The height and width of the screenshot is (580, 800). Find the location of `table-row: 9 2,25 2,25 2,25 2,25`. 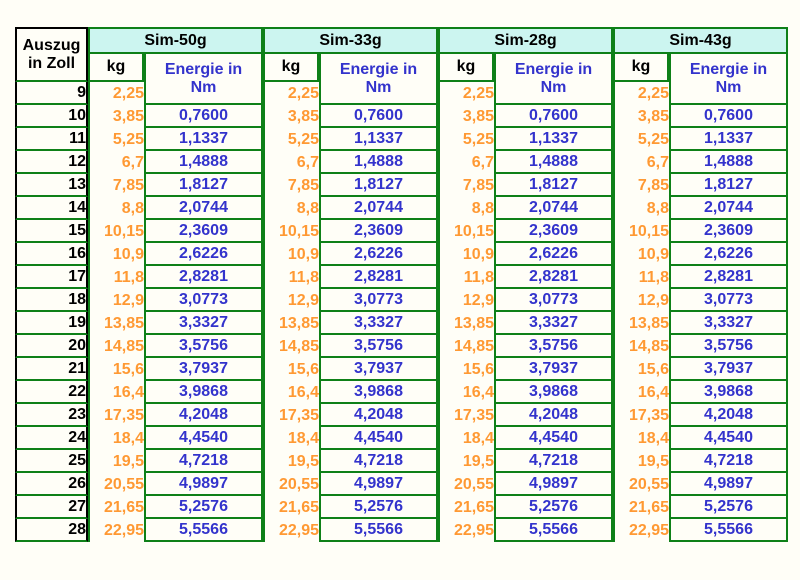

table-row: 9 2,25 2,25 2,25 2,25 is located at coordinates (401, 93).